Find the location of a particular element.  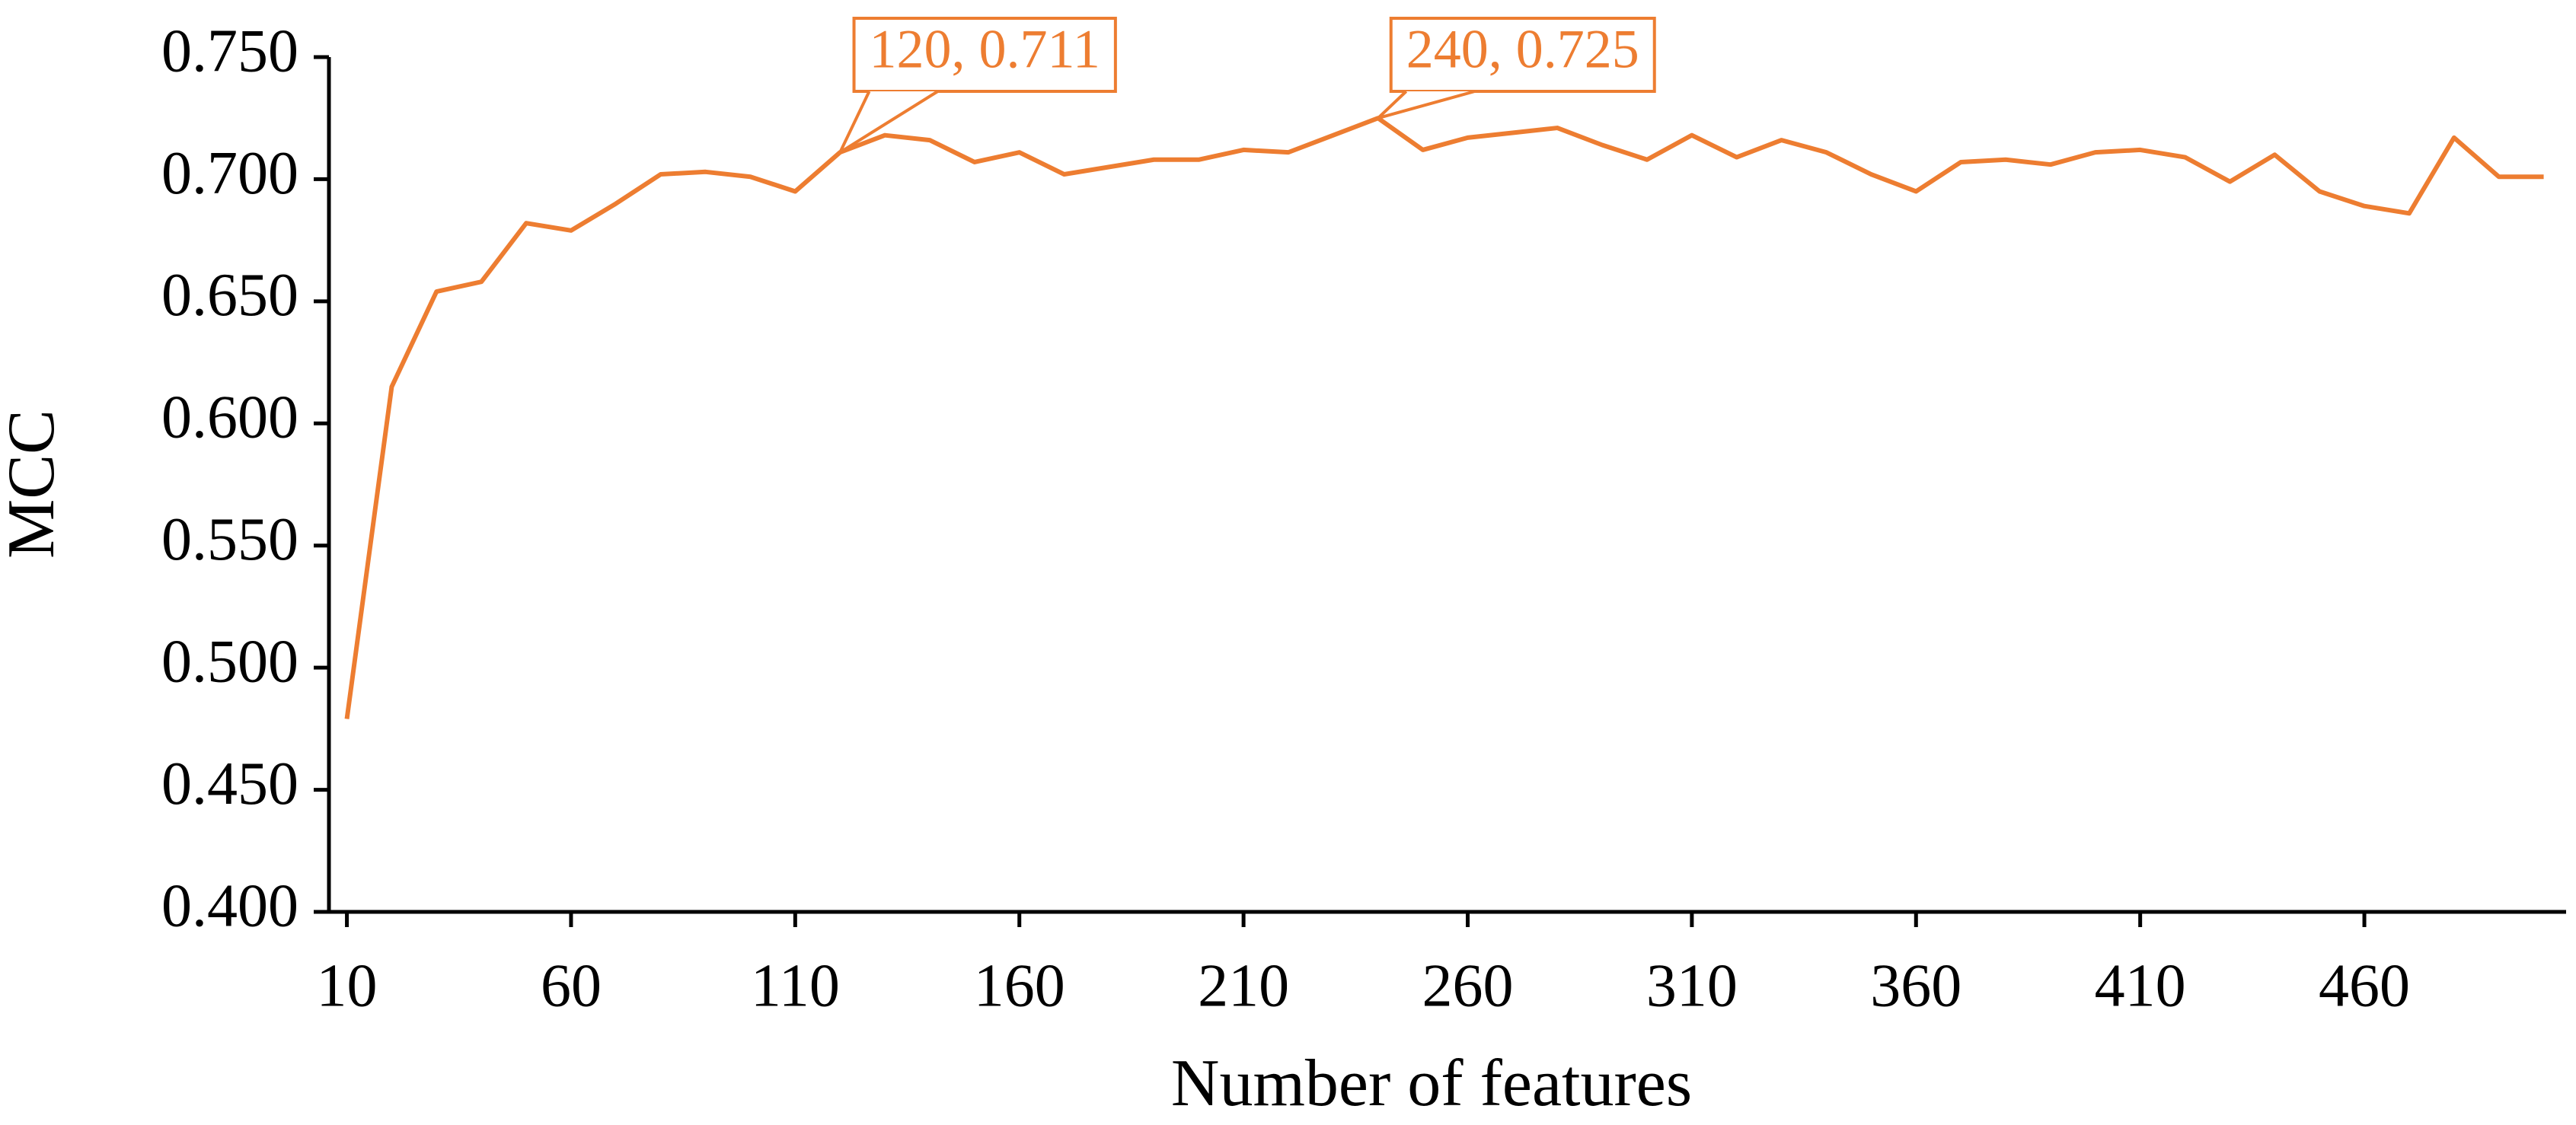

x-tick-label: 110 is located at coordinates (795, 985).